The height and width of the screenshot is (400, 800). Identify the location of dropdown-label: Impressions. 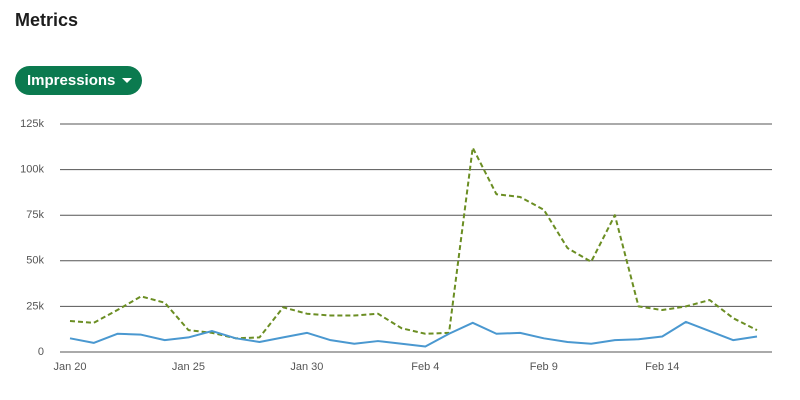
(71, 80).